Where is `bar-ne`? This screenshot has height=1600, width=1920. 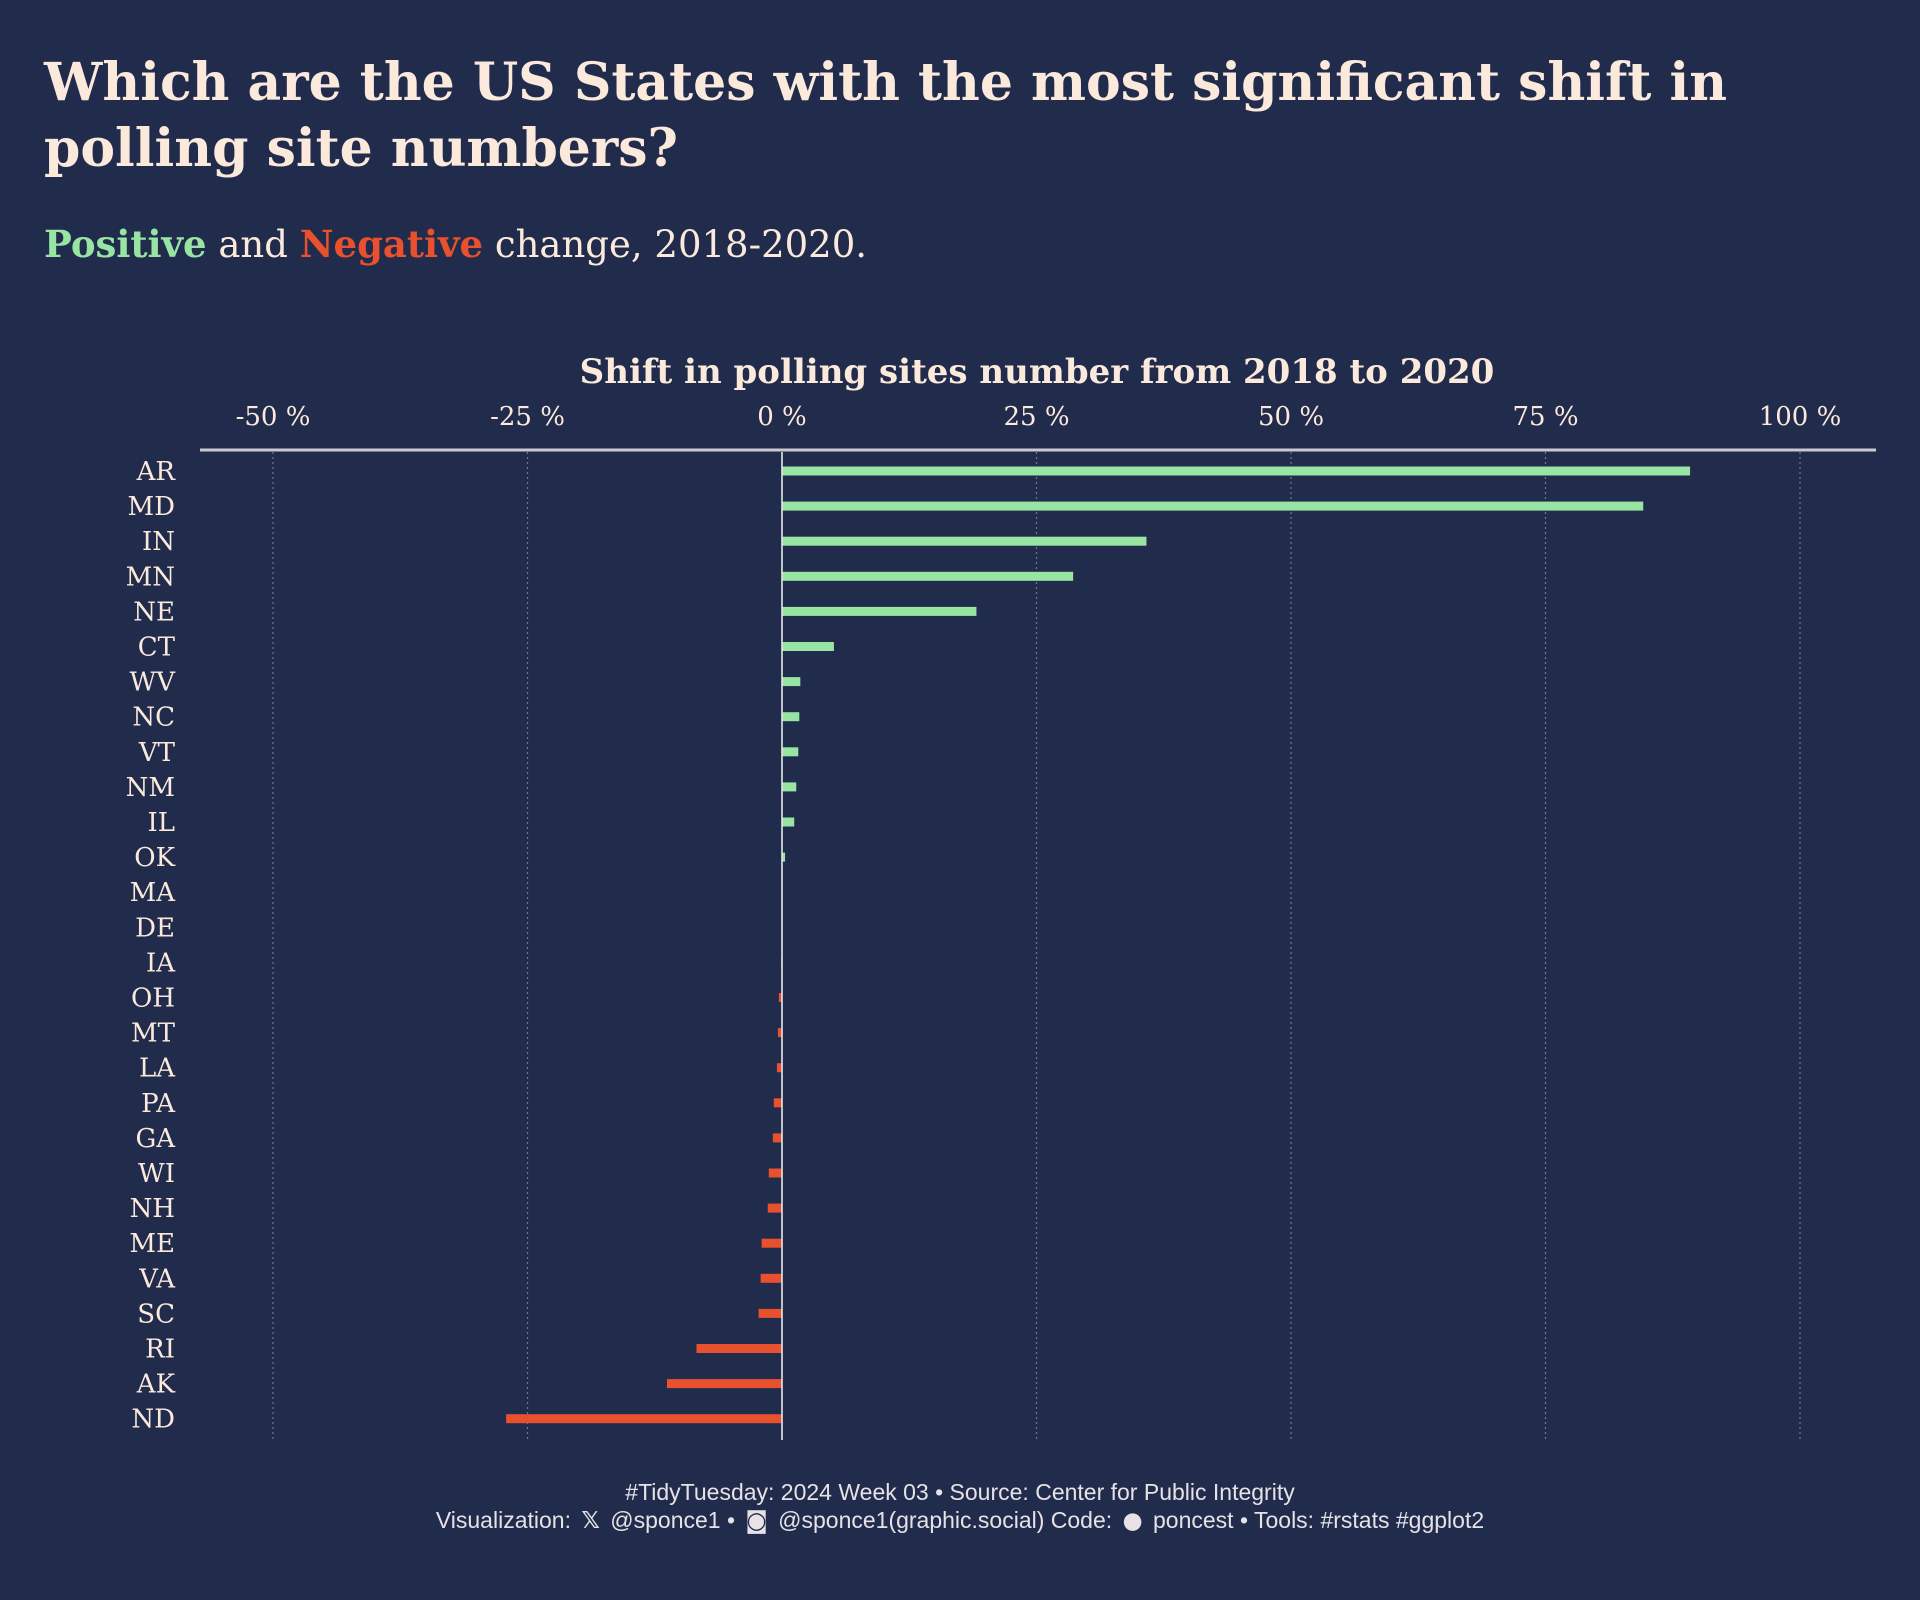 bar-ne is located at coordinates (879, 611).